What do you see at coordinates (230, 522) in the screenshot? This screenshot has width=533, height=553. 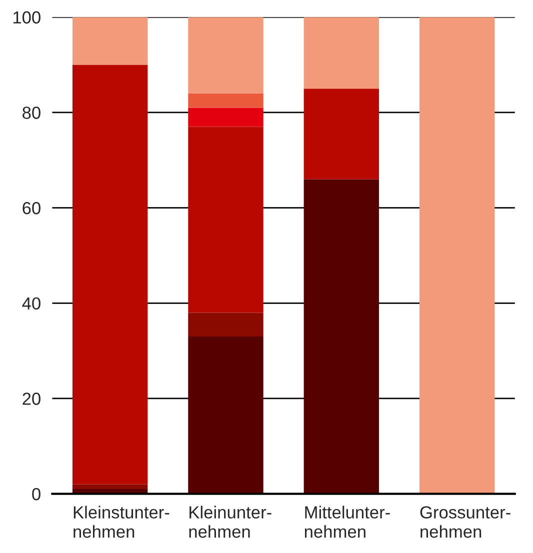 I see `x-tick-label: Kleinunter- nehmen` at bounding box center [230, 522].